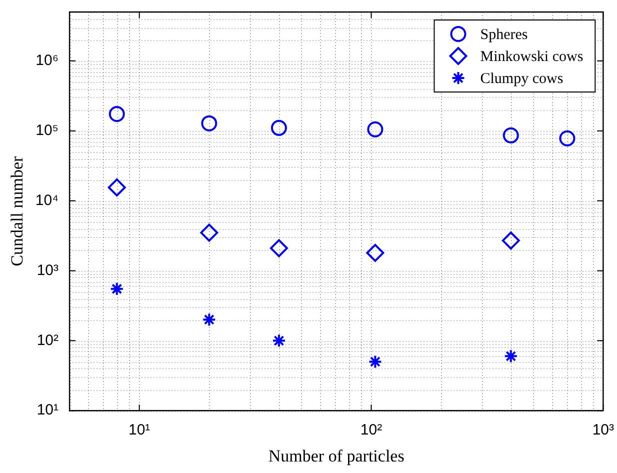  What do you see at coordinates (47, 130) in the screenshot?
I see `y-tick-label: 10⁵` at bounding box center [47, 130].